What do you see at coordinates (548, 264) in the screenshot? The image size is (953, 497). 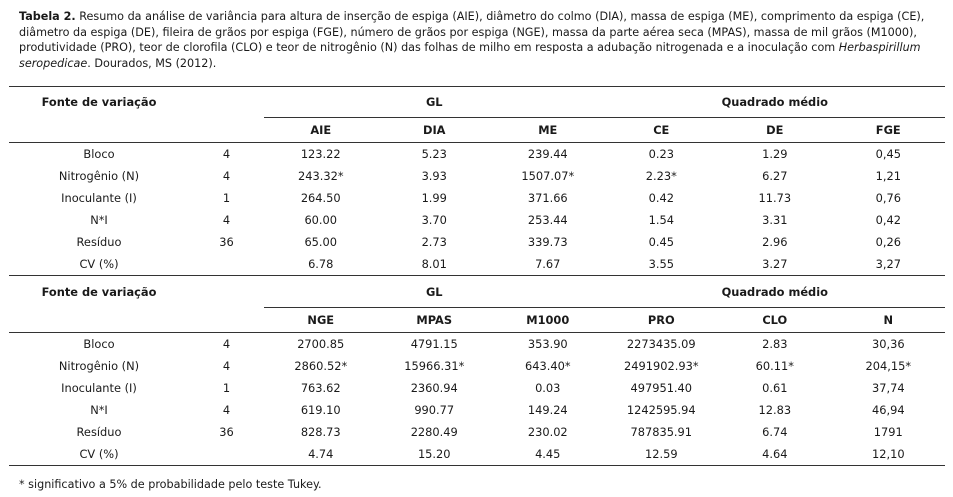 I see `row-value: 7.67` at bounding box center [548, 264].